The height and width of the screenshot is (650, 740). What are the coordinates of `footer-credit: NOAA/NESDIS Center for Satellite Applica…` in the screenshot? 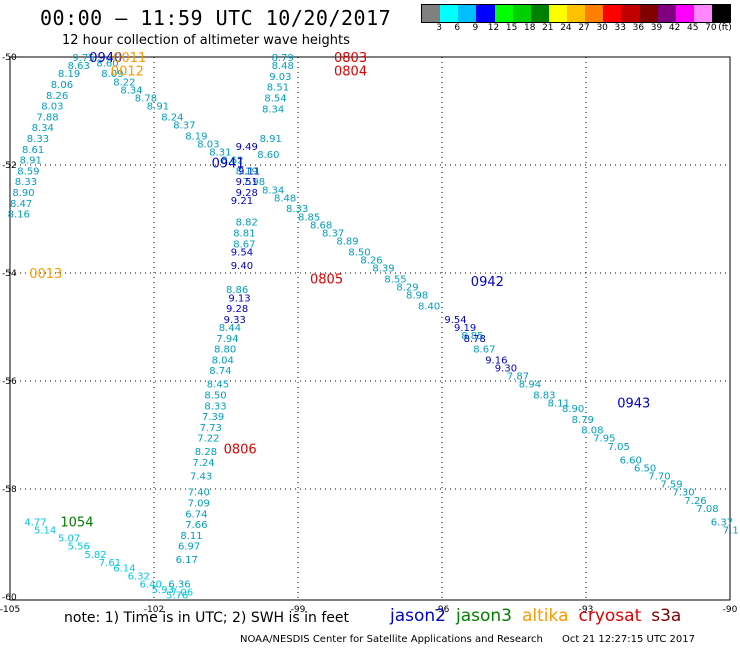 It's located at (391, 639).